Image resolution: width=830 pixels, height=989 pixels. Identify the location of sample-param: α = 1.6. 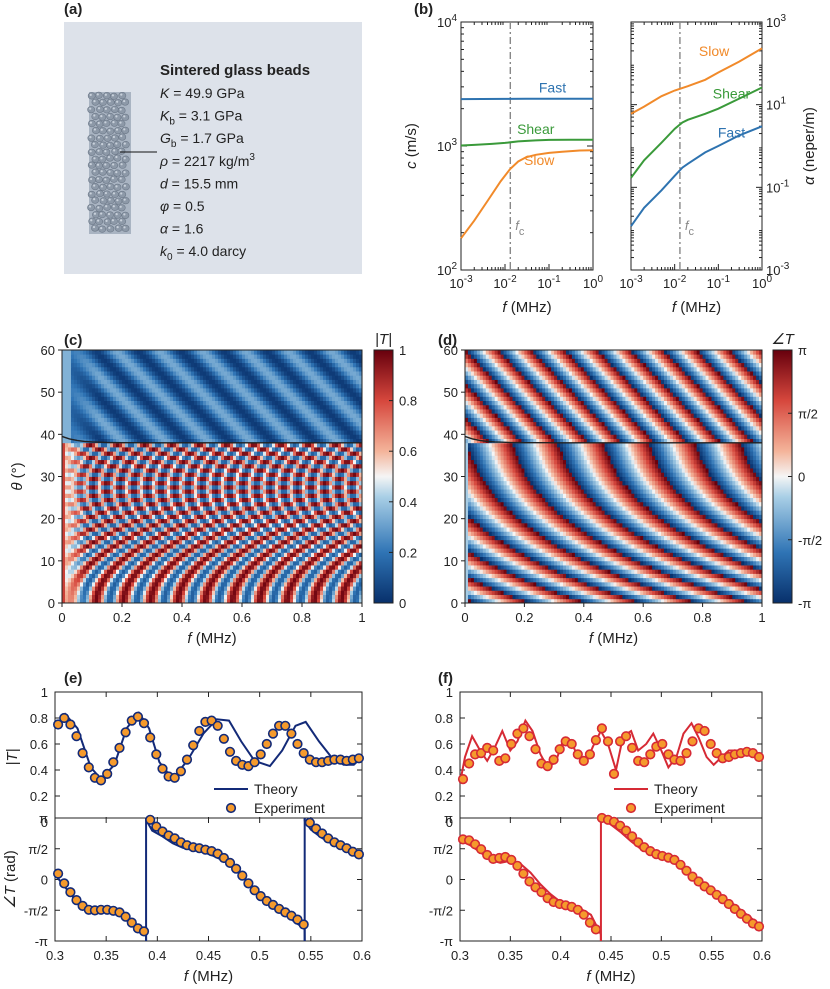
(182, 229).